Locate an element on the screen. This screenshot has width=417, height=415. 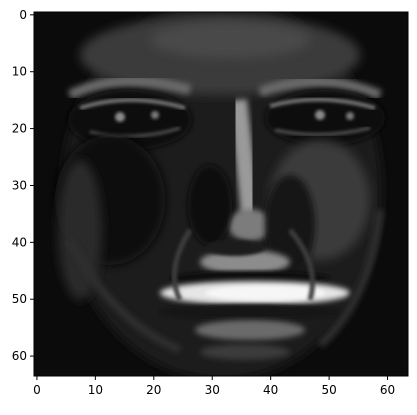
left-cheek-ridge is located at coordinates (80, 230).